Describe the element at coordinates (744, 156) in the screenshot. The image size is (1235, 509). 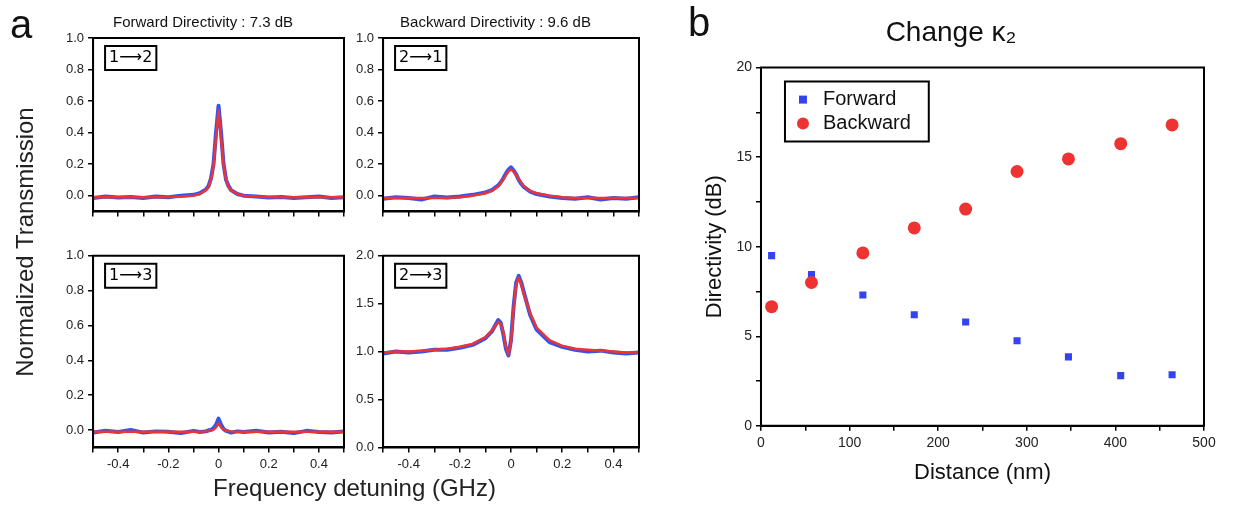
I see `y-tick-label: 15` at that location.